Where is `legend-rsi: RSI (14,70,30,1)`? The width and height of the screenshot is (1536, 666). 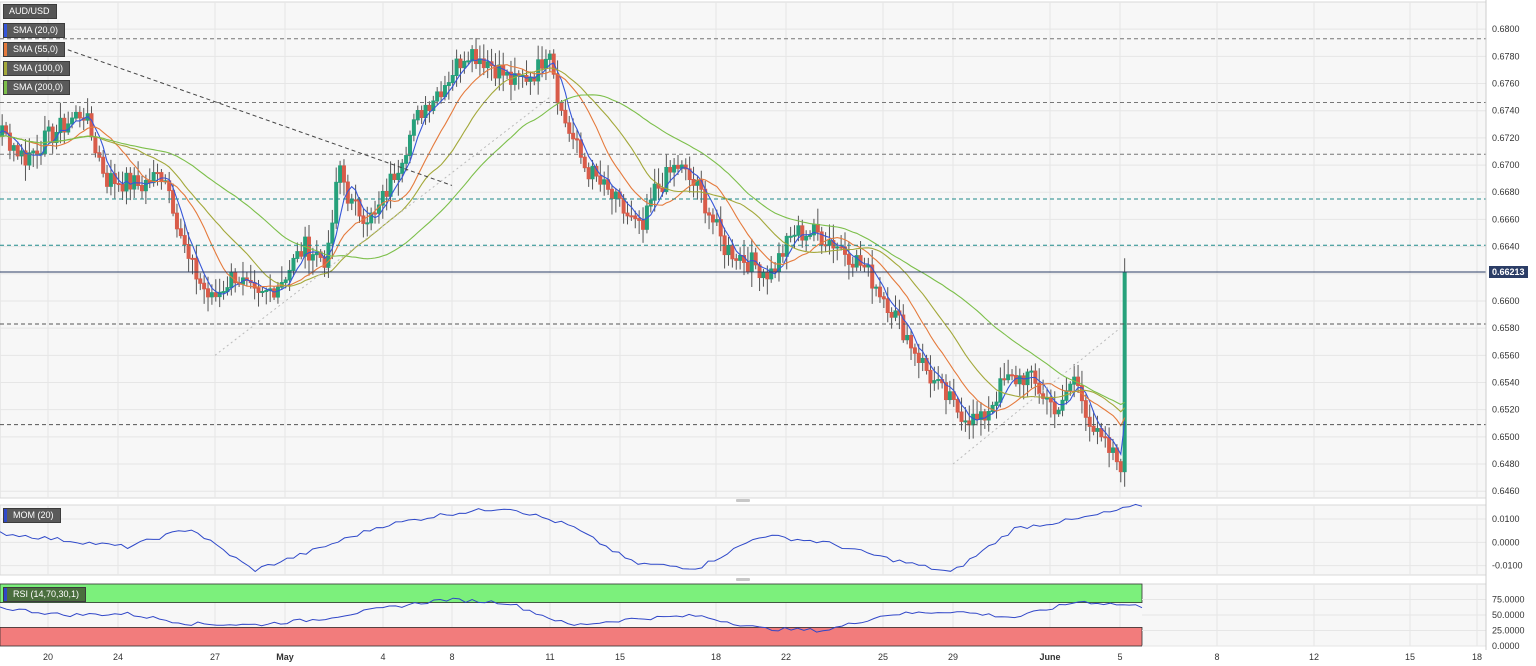
legend-rsi: RSI (14,70,30,1) is located at coordinates (45, 594).